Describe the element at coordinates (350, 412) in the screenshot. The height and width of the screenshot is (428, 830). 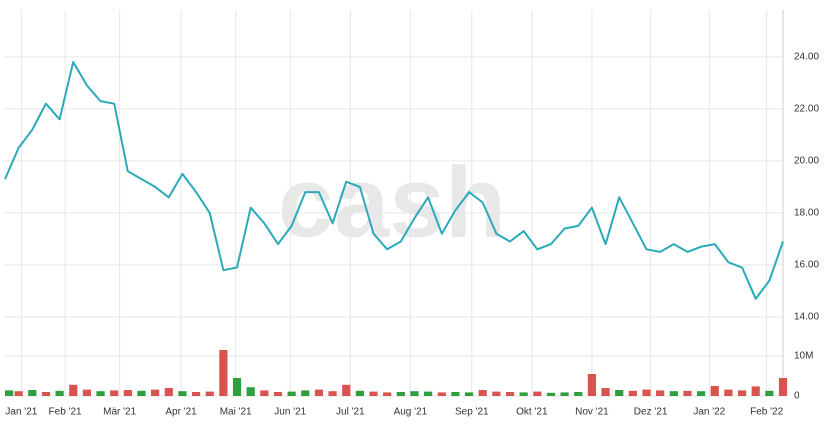
I see `x-tick-label: Jul '21` at that location.